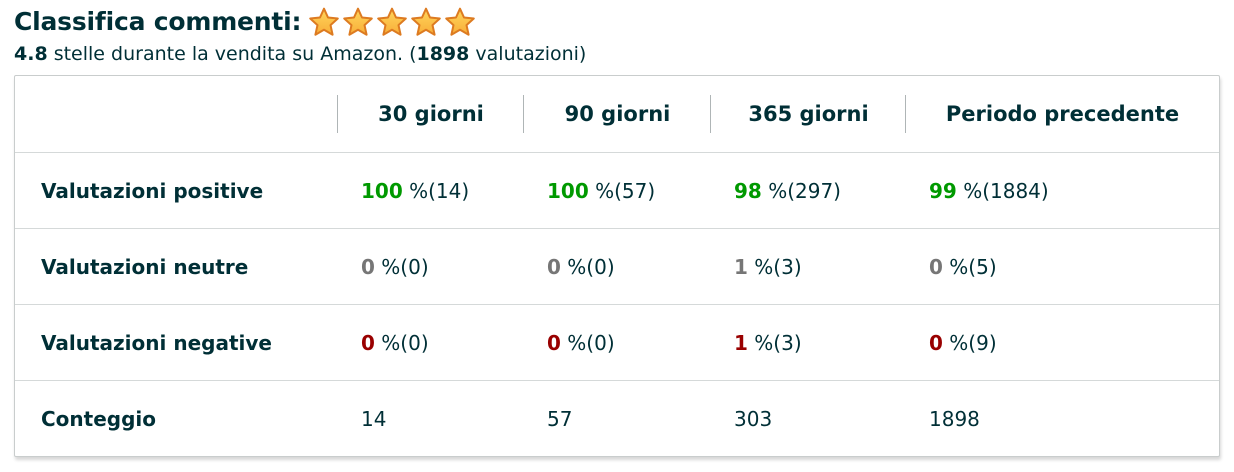  I want to click on column-header-label: 90 giorni, so click(617, 114).